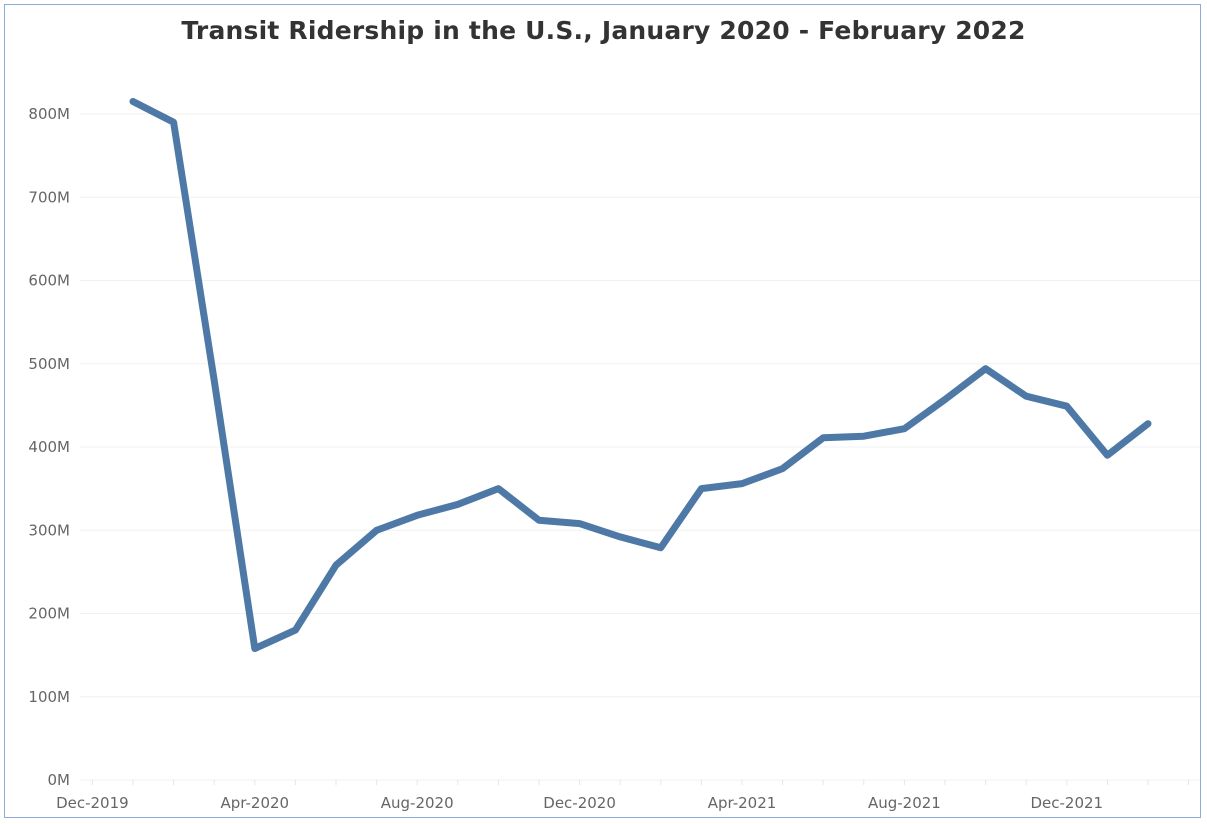  I want to click on x-tick-label: Dec-2020, so click(579, 803).